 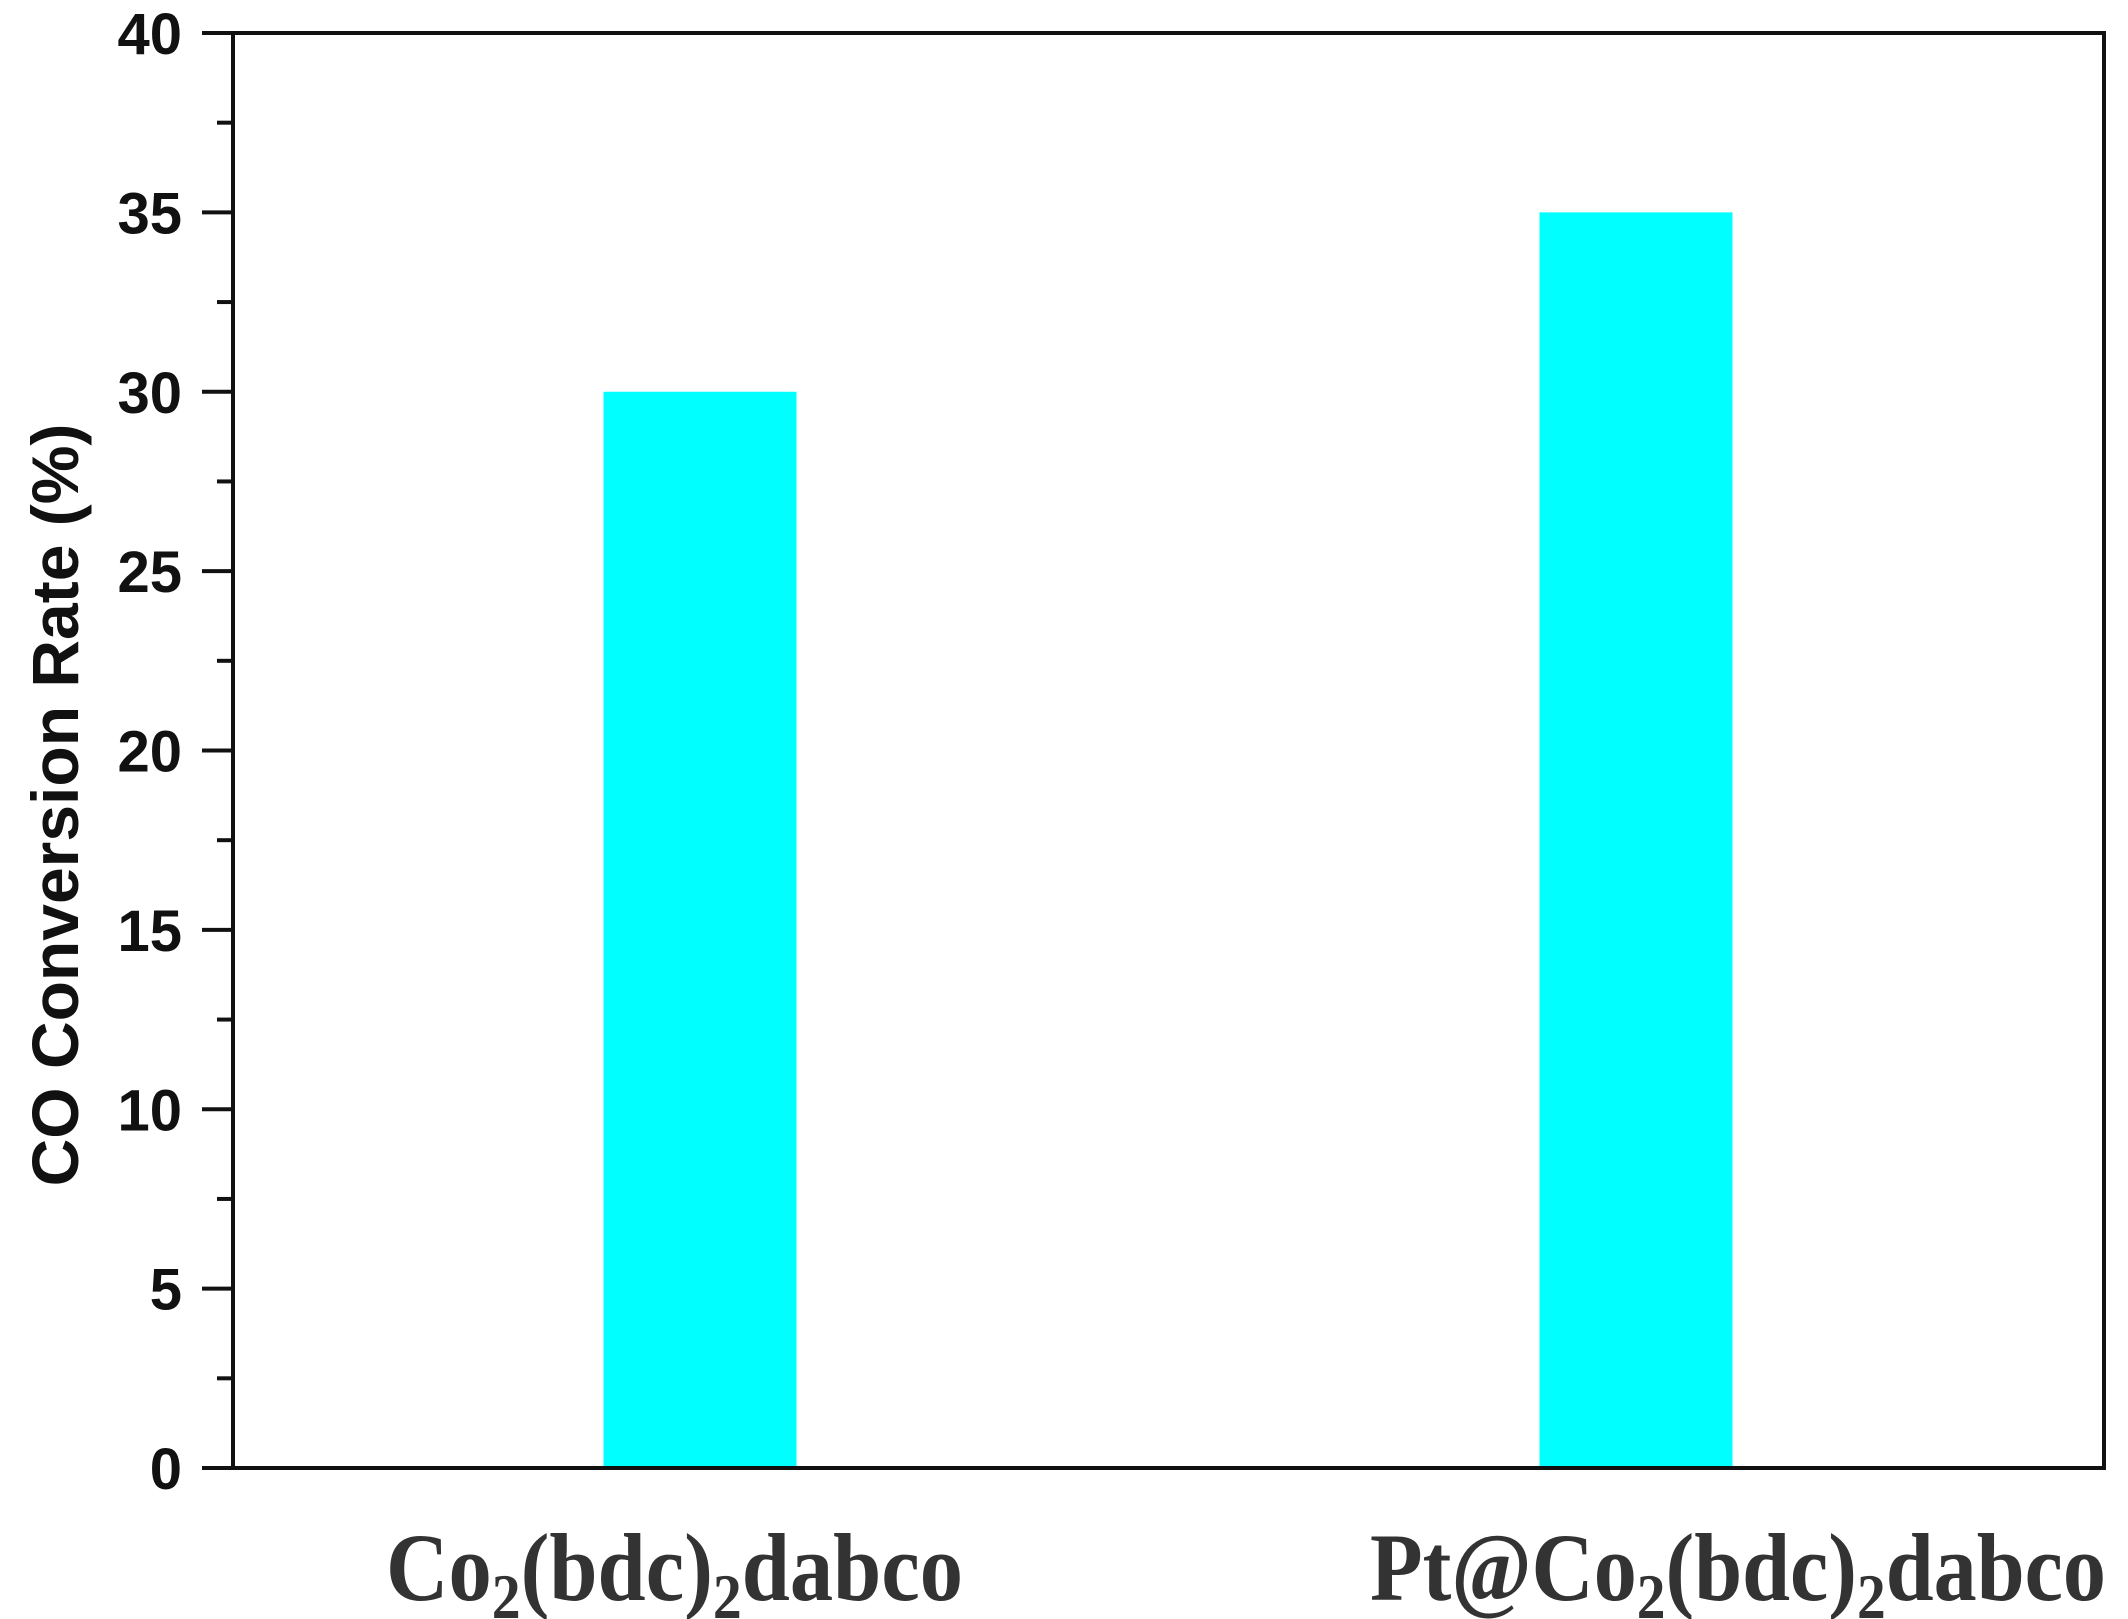 What do you see at coordinates (149, 393) in the screenshot?
I see `y-tick-label: 30` at bounding box center [149, 393].